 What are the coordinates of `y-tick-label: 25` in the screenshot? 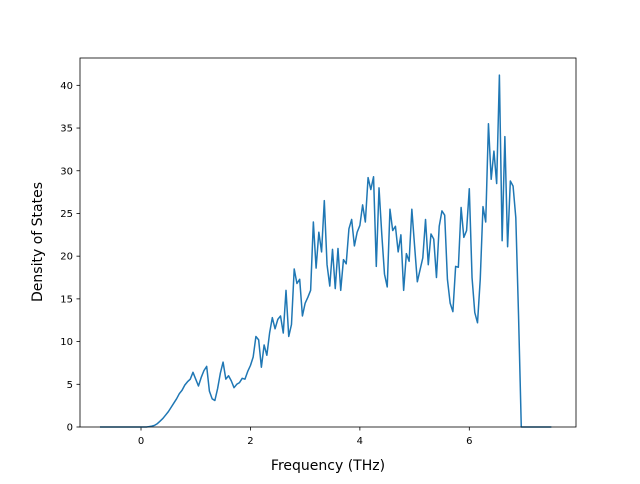 It's located at (66, 214).